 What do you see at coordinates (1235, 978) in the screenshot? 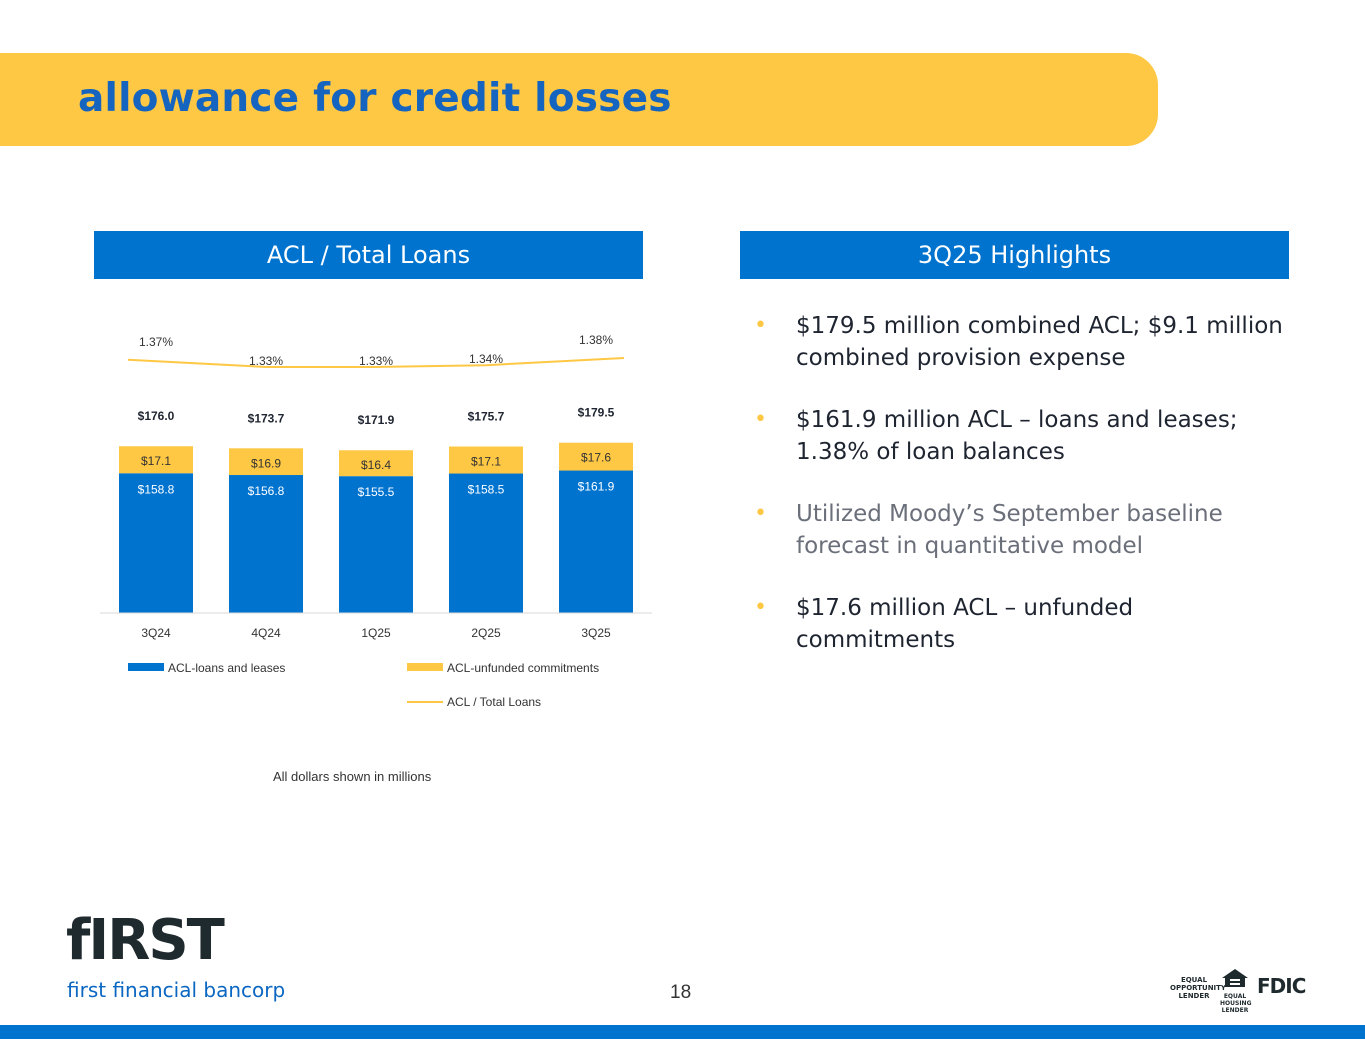
I see `house-icon` at bounding box center [1235, 978].